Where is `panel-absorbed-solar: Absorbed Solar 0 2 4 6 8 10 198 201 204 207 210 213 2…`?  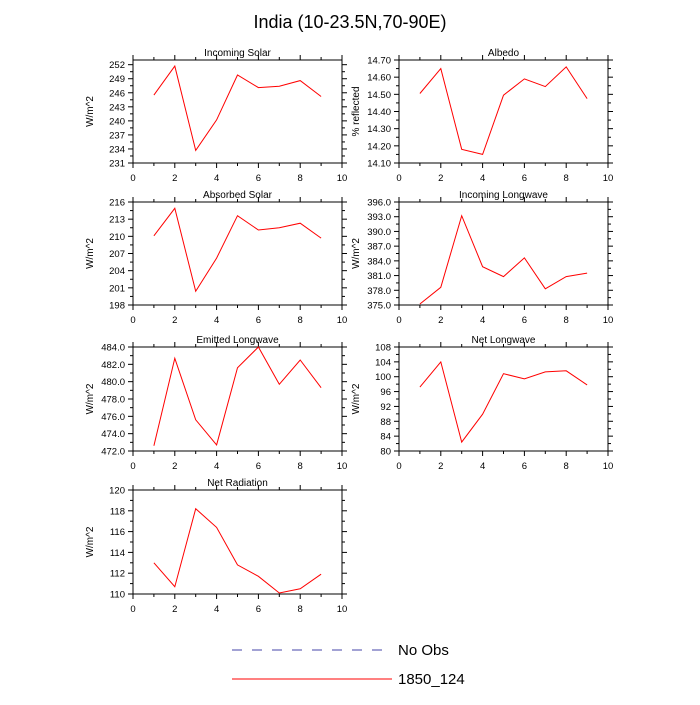
panel-absorbed-solar: Absorbed Solar 0 2 4 6 8 10 198 201 204 207 210 213 2… is located at coordinates (216, 258).